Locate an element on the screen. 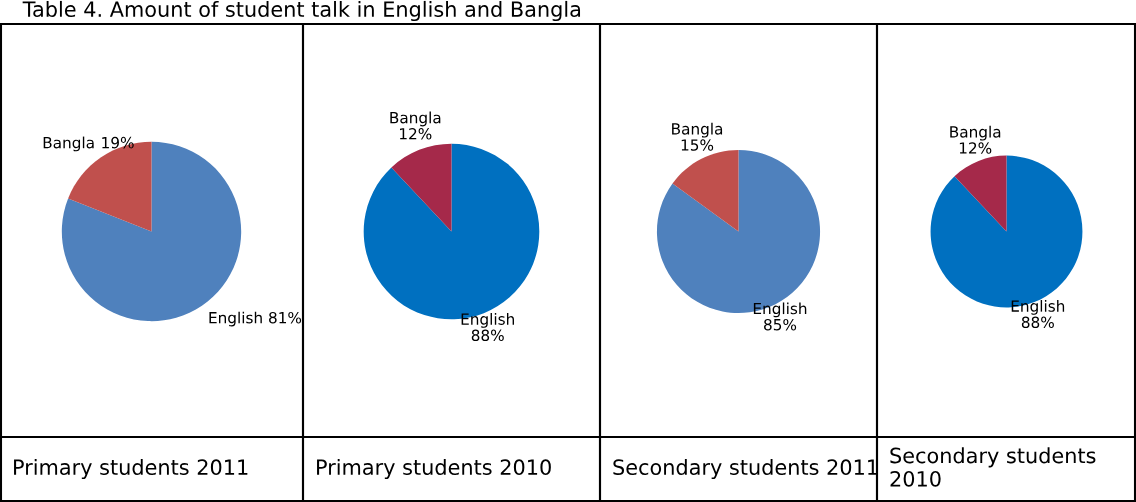 Image resolution: width=1136 pixels, height=502 pixels. data-label: 81% is located at coordinates (285, 317).